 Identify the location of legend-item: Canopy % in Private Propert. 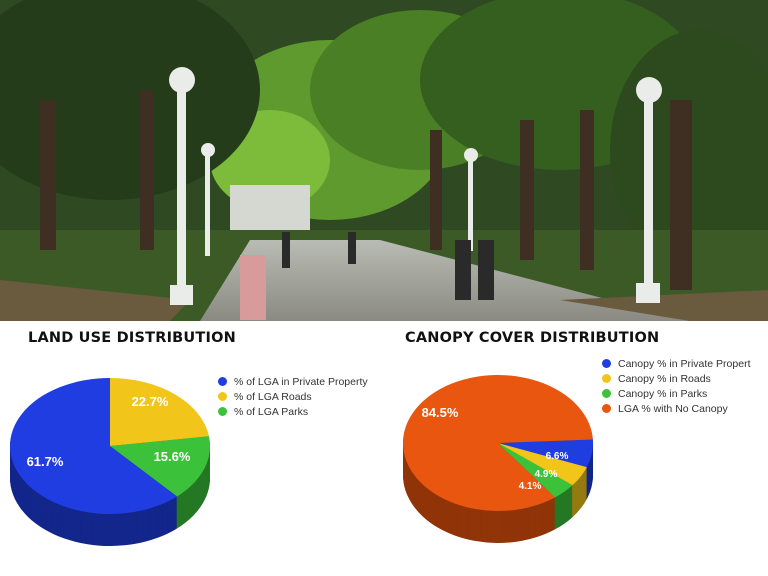
(677, 363).